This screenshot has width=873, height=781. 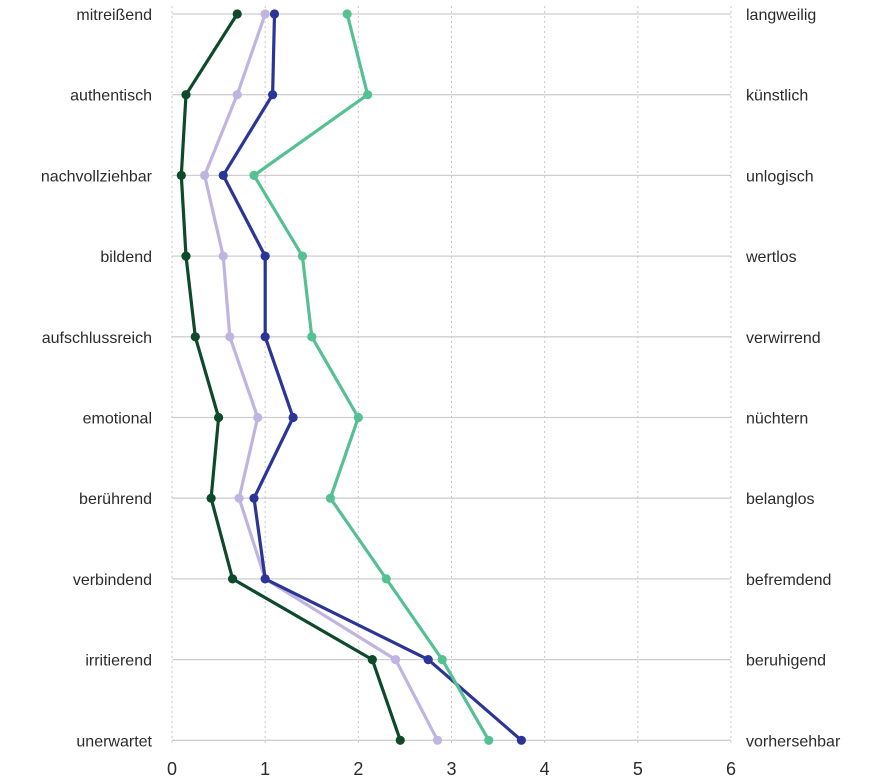 I want to click on left-label: emotional, so click(x=117, y=419).